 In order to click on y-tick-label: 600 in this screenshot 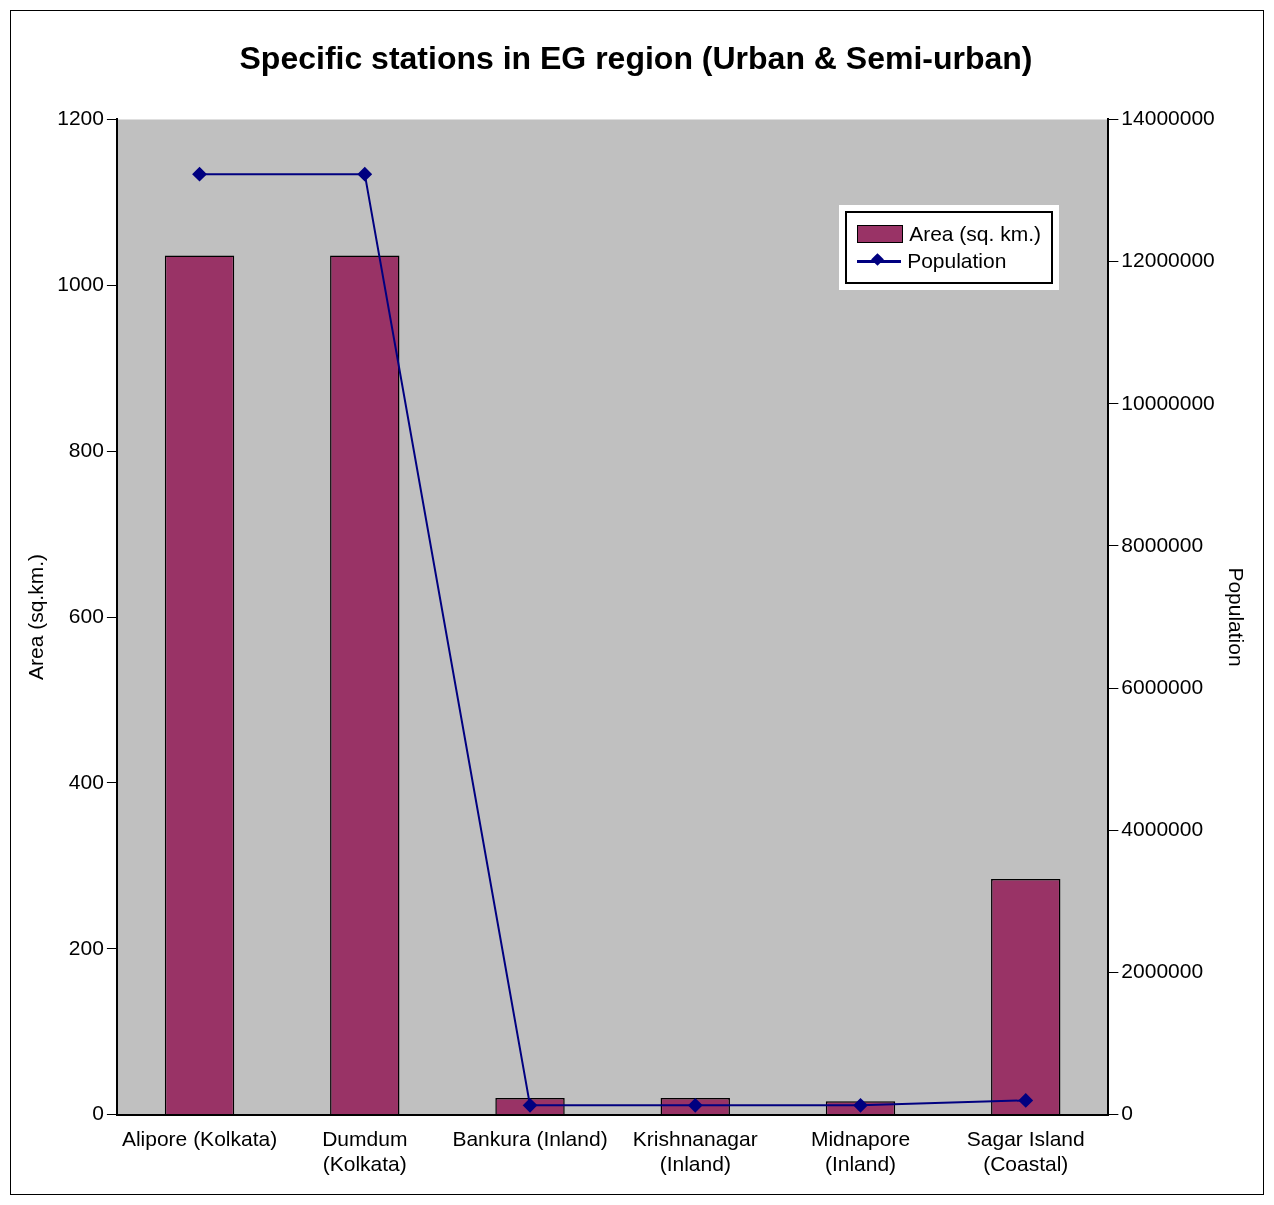, I will do `click(86, 615)`.